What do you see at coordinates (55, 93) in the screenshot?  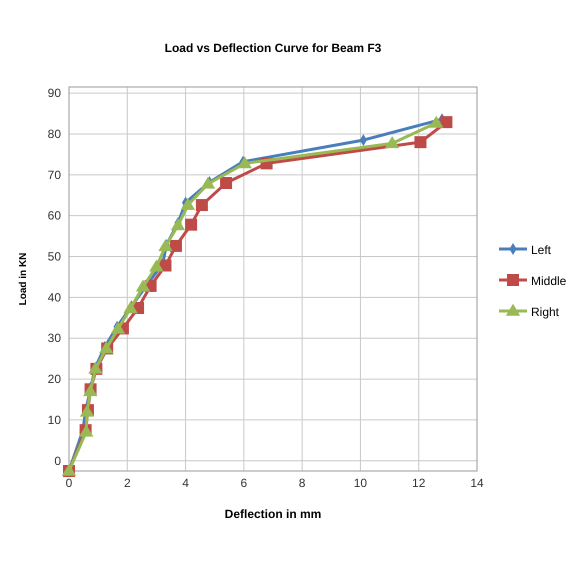 I see `y-tick-label: 90` at bounding box center [55, 93].